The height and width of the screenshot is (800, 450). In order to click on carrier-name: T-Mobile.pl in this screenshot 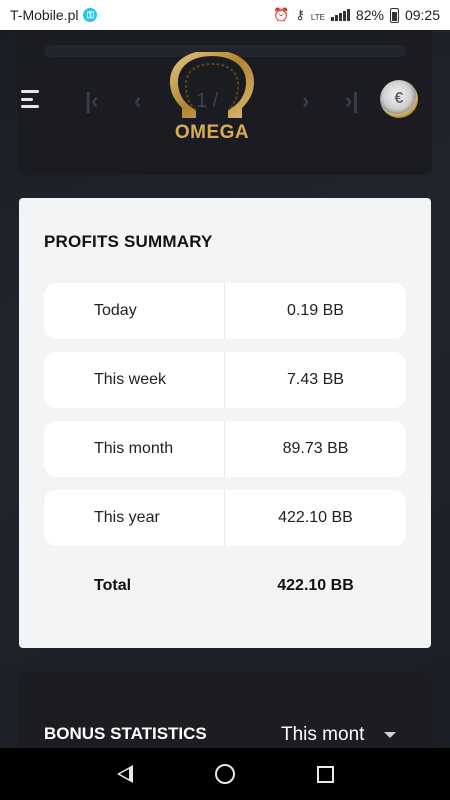, I will do `click(44, 15)`.